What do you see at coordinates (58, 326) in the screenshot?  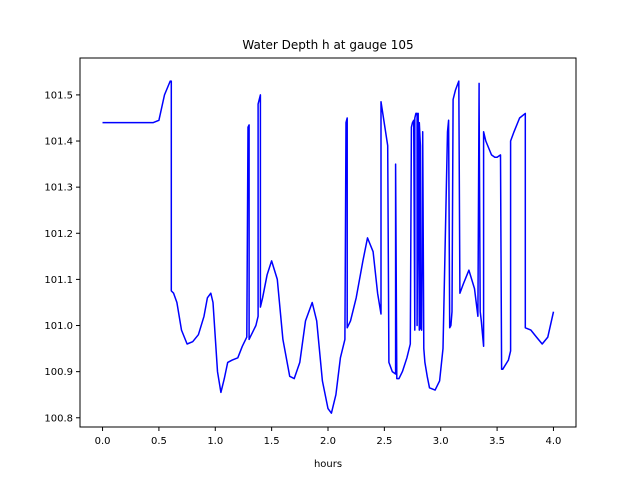 I see `y-tick-label: 101.0` at bounding box center [58, 326].